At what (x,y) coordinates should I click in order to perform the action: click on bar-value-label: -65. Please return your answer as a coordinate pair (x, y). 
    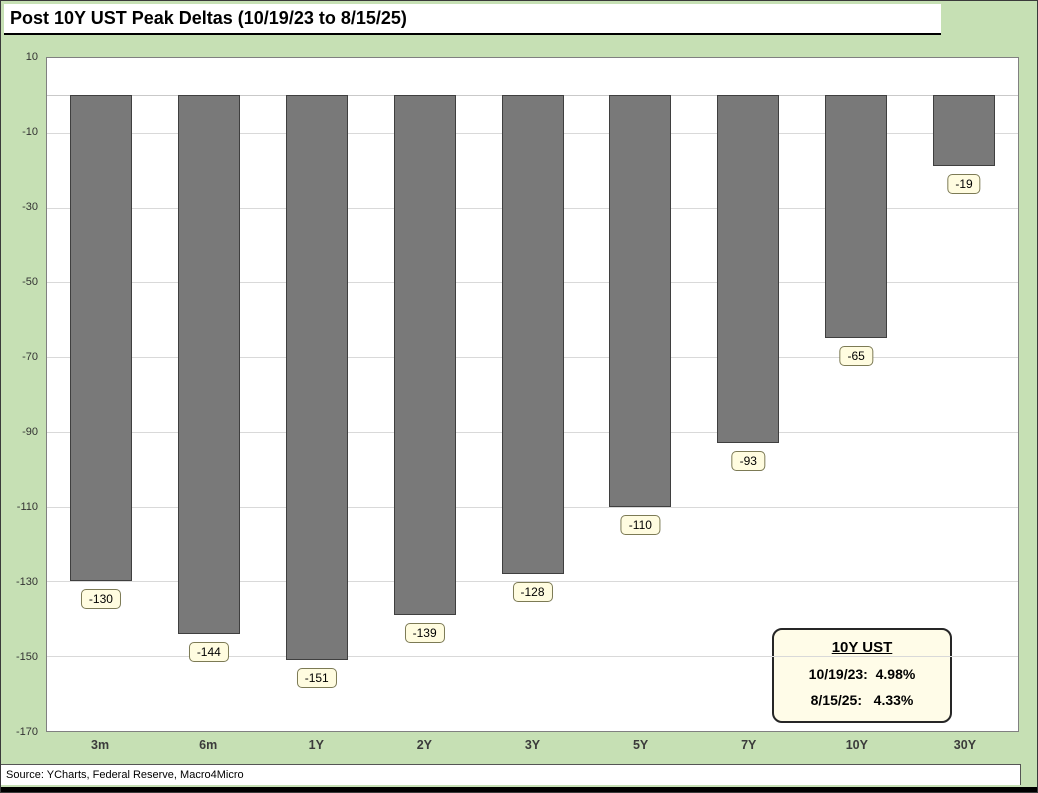
    Looking at the image, I should click on (856, 356).